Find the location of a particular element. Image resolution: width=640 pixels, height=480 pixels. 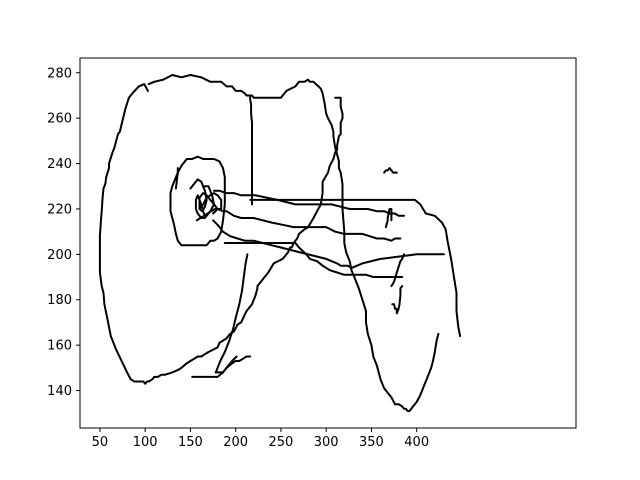

x-tick-label: 300 is located at coordinates (326, 442).